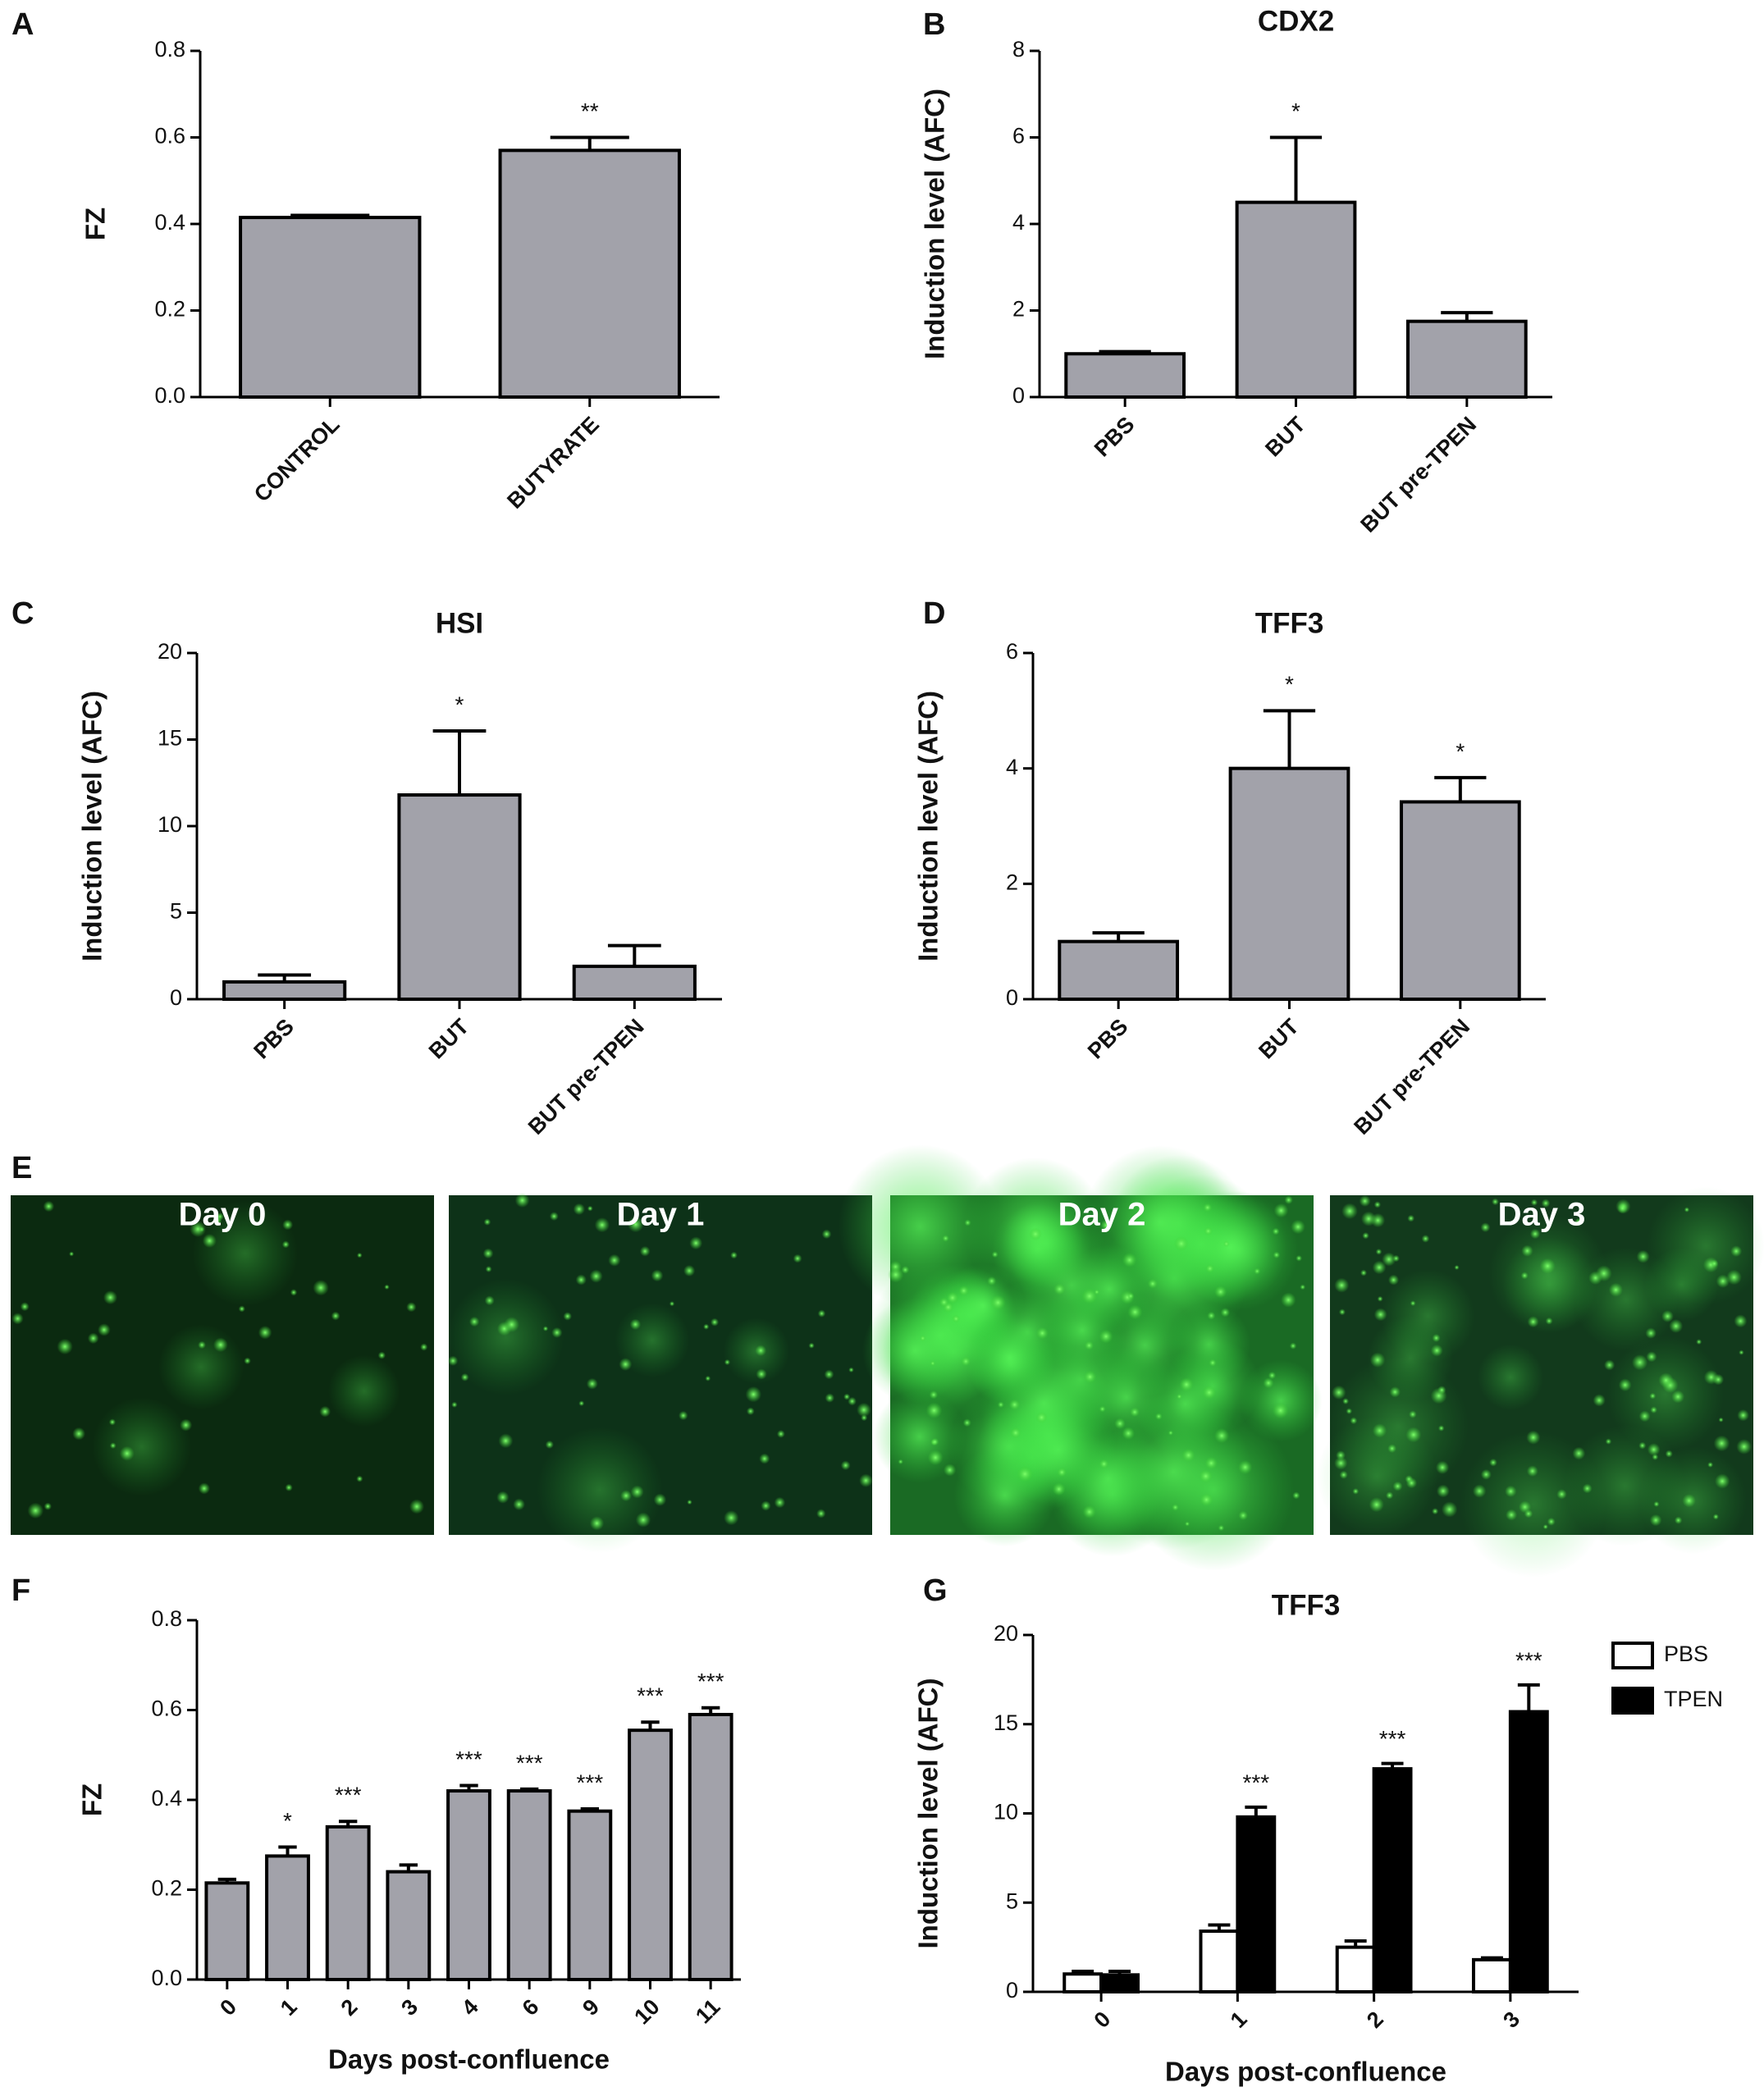  Describe the element at coordinates (1281, 1400) in the screenshot. I see `fluorescence-blob` at that location.